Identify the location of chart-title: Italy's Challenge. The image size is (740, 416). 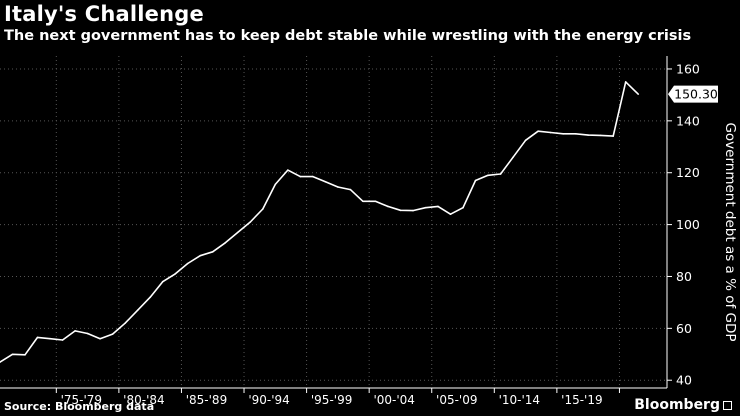
(104, 14).